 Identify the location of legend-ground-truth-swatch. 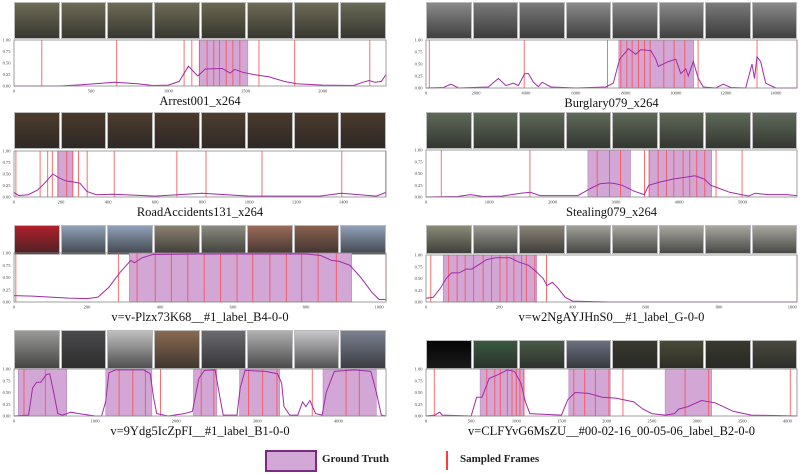
(291, 461).